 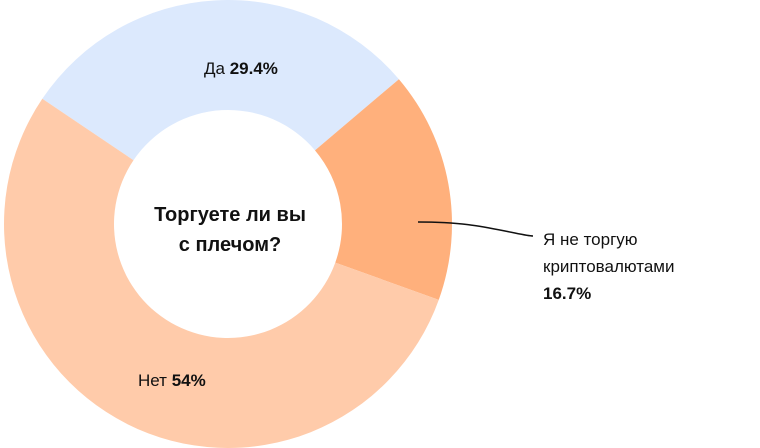 What do you see at coordinates (230, 230) in the screenshot?
I see `donut-center-title: Торгуете ли вы с плечом?` at bounding box center [230, 230].